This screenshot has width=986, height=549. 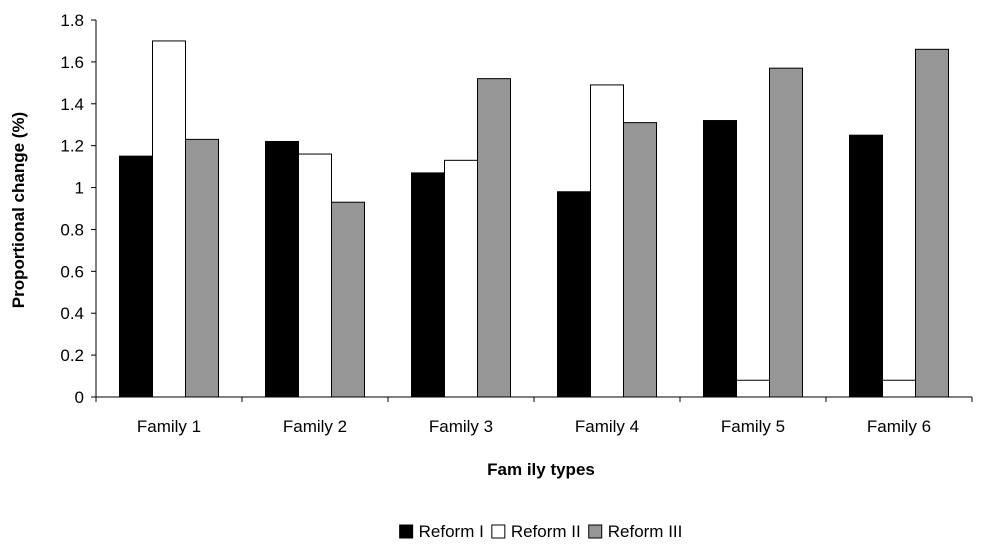 What do you see at coordinates (169, 426) in the screenshot?
I see `x-tick-label: Family 1` at bounding box center [169, 426].